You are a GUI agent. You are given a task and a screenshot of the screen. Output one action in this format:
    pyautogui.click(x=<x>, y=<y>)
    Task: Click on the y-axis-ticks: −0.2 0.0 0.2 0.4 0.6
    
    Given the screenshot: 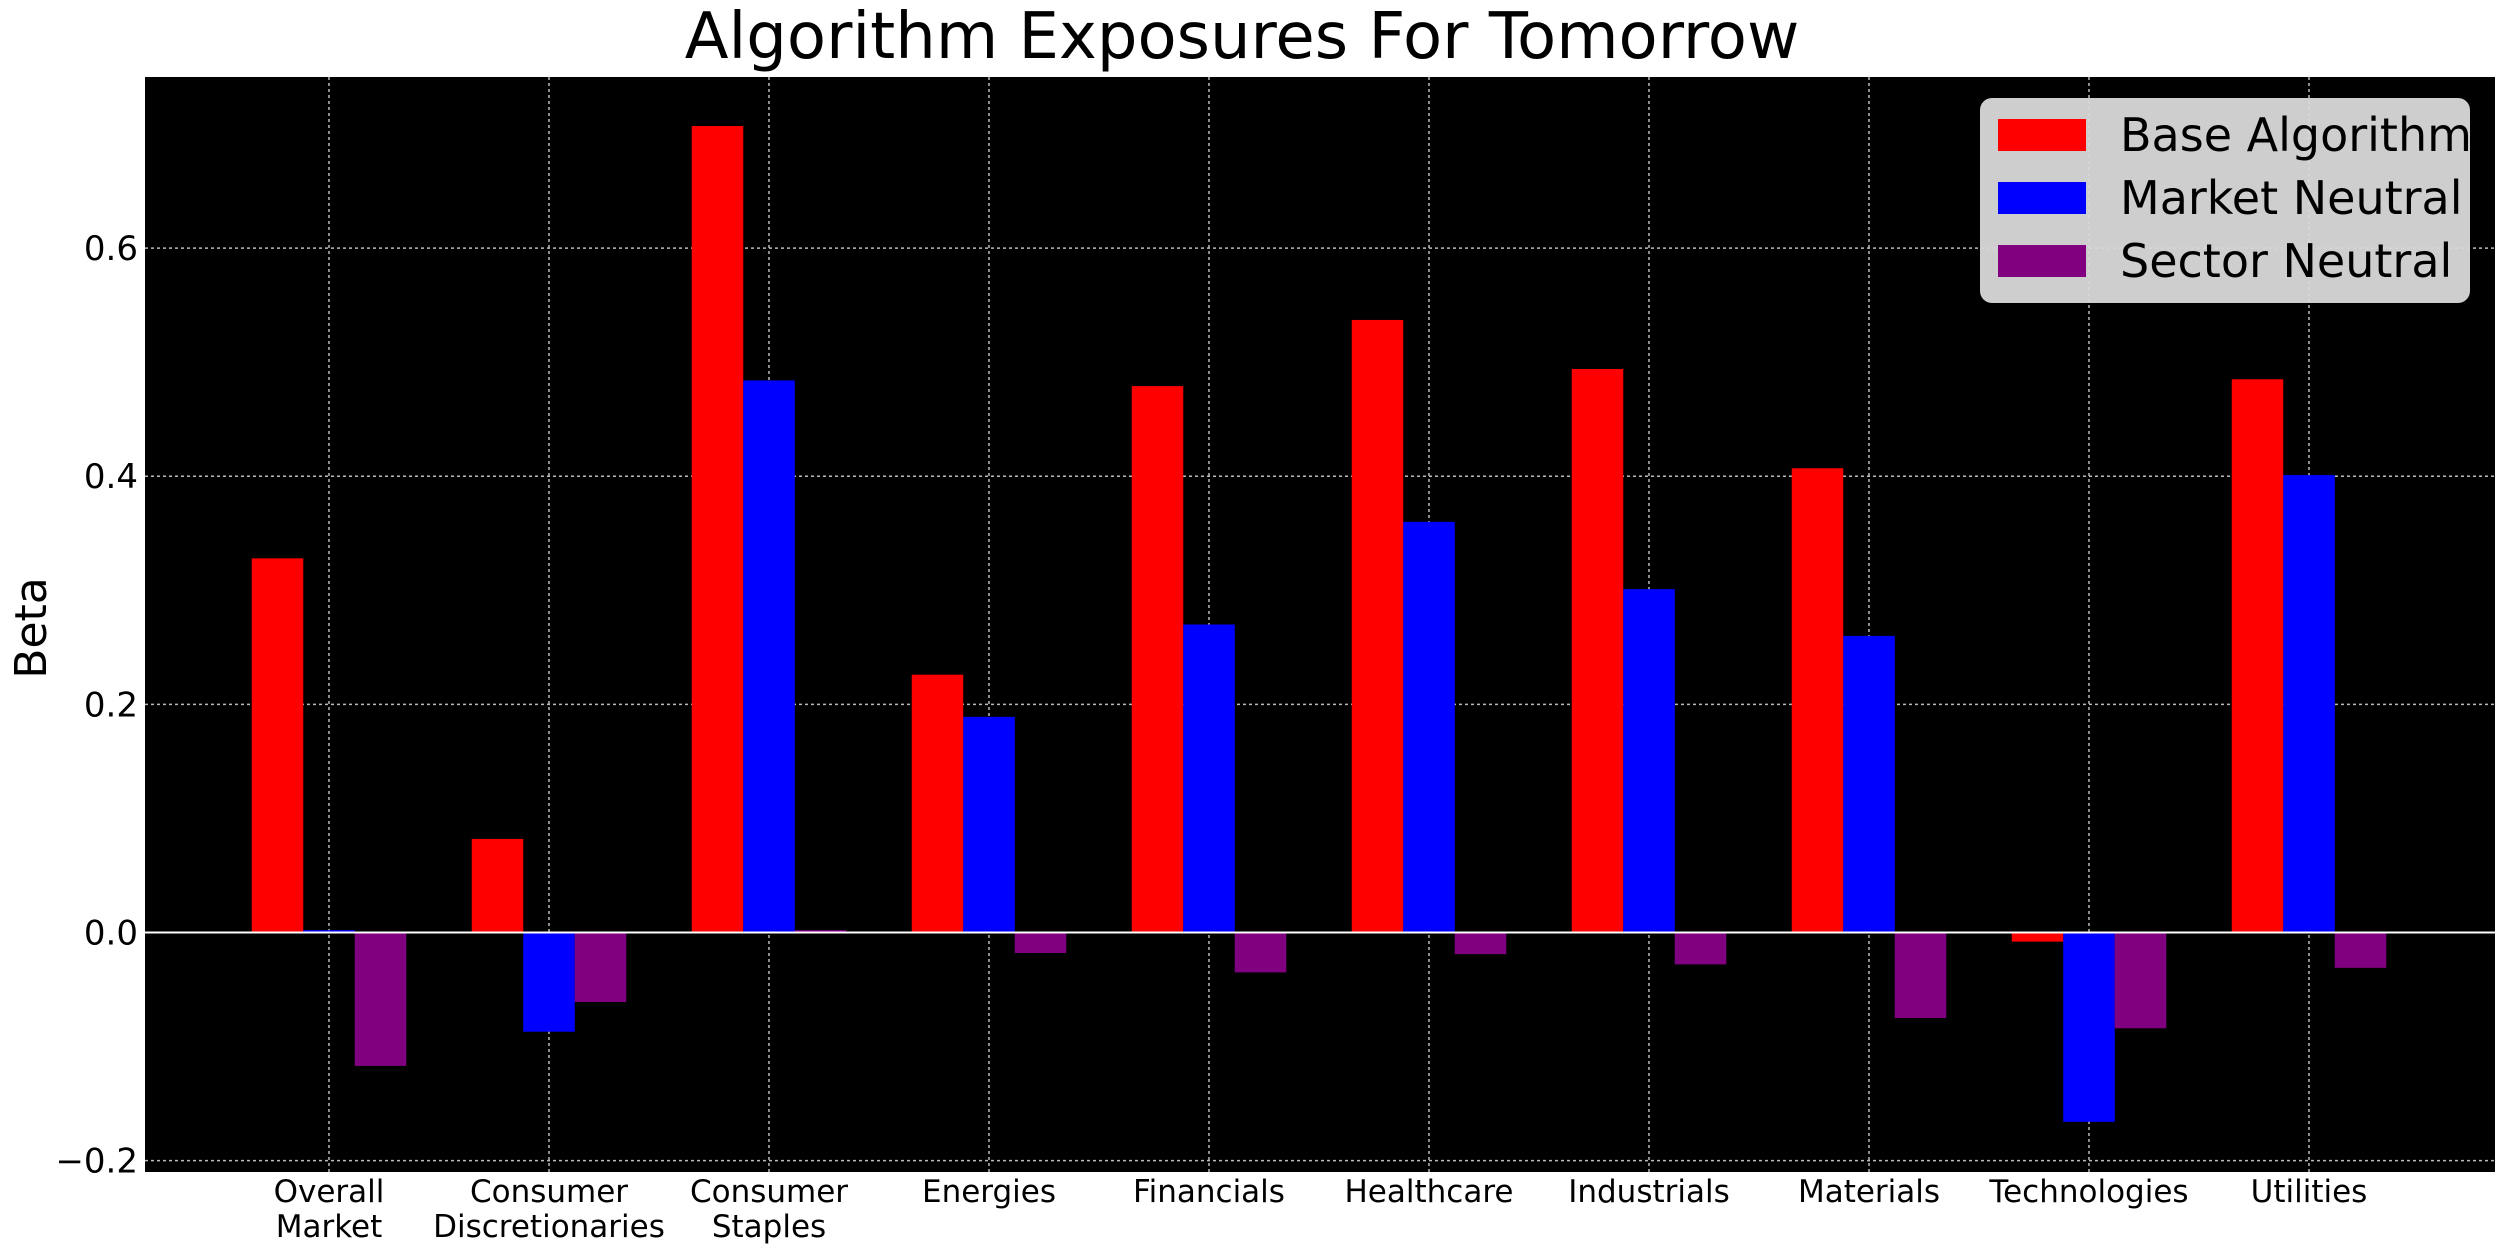 What is the action you would take?
    pyautogui.click(x=96, y=705)
    